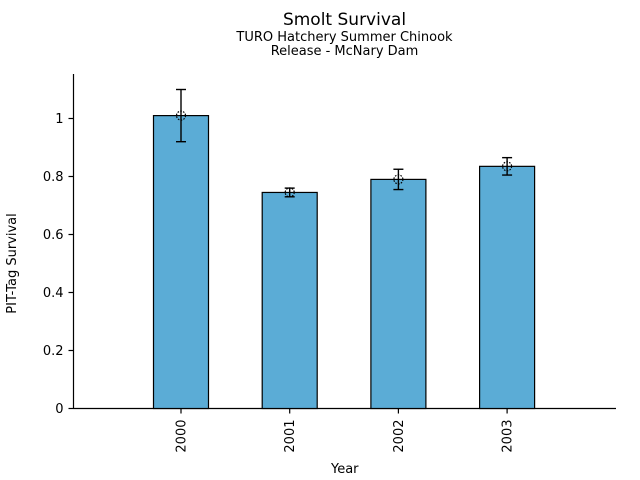 Image resolution: width=640 pixels, height=480 pixels. Describe the element at coordinates (398, 179) in the screenshot. I see `marker-2002` at that location.